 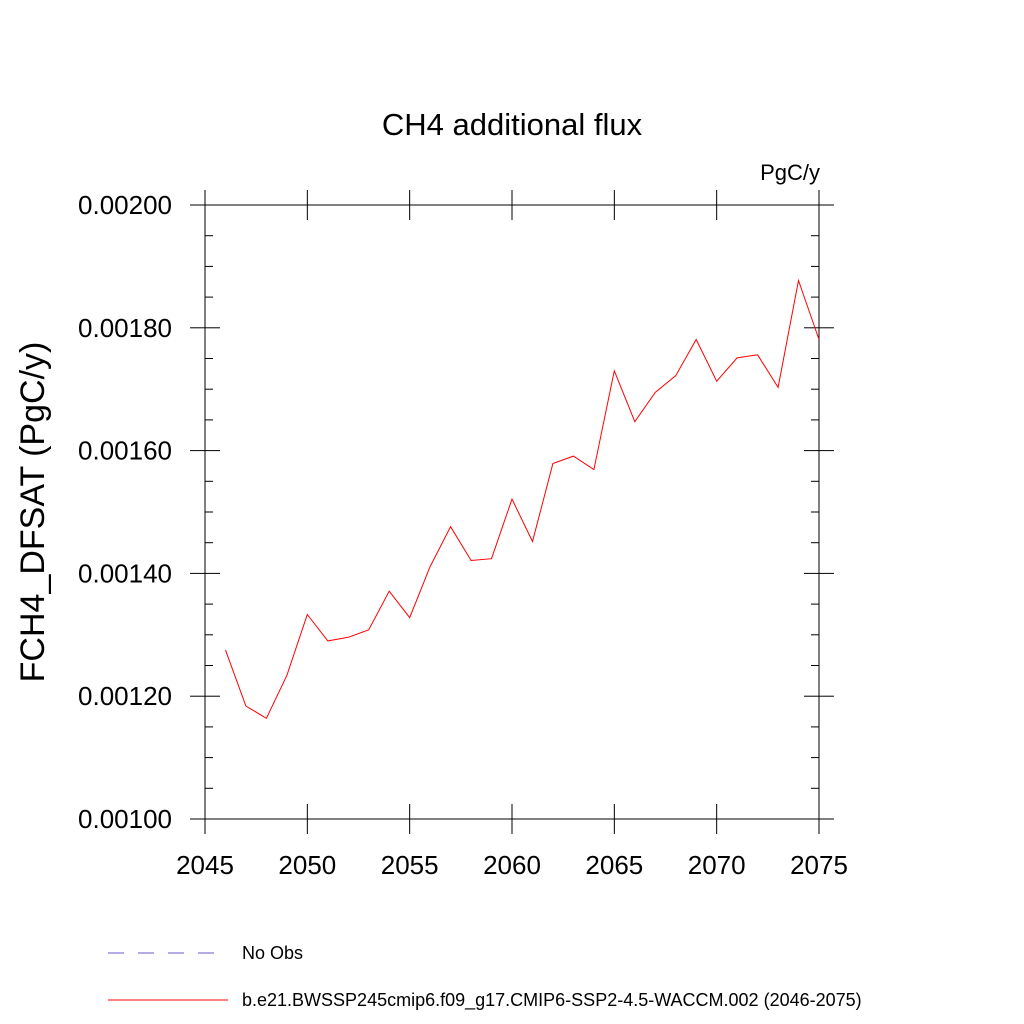 What do you see at coordinates (790, 172) in the screenshot?
I see `units-label: PgC/y` at bounding box center [790, 172].